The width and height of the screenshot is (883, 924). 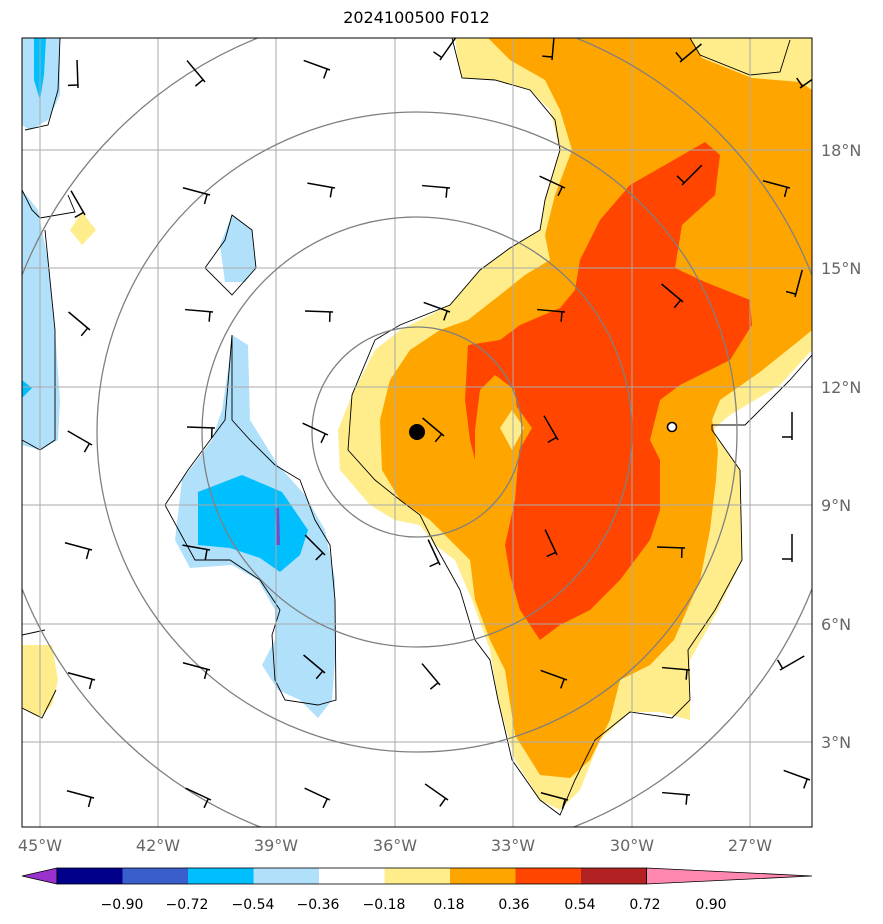 I want to click on blue-central-core, so click(x=253, y=523).